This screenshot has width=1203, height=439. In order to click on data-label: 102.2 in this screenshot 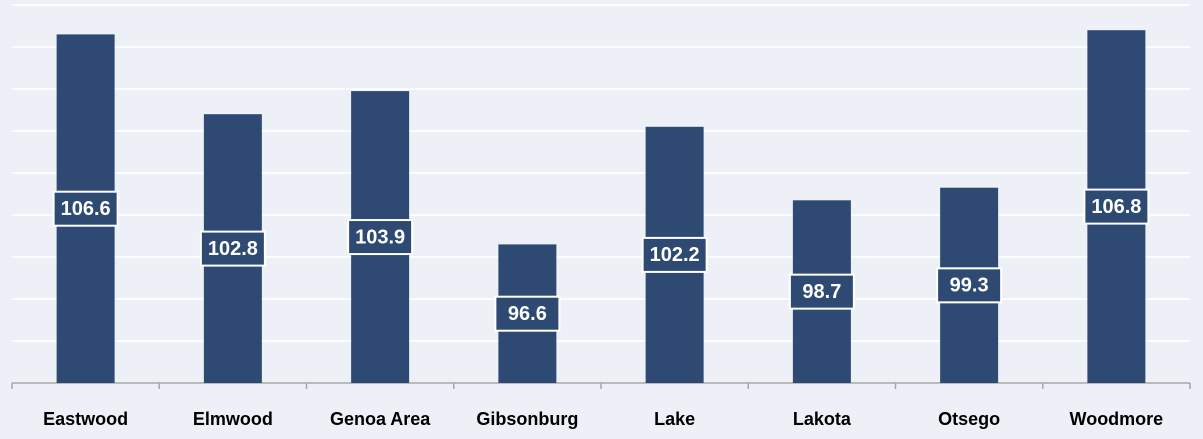, I will do `click(675, 255)`.